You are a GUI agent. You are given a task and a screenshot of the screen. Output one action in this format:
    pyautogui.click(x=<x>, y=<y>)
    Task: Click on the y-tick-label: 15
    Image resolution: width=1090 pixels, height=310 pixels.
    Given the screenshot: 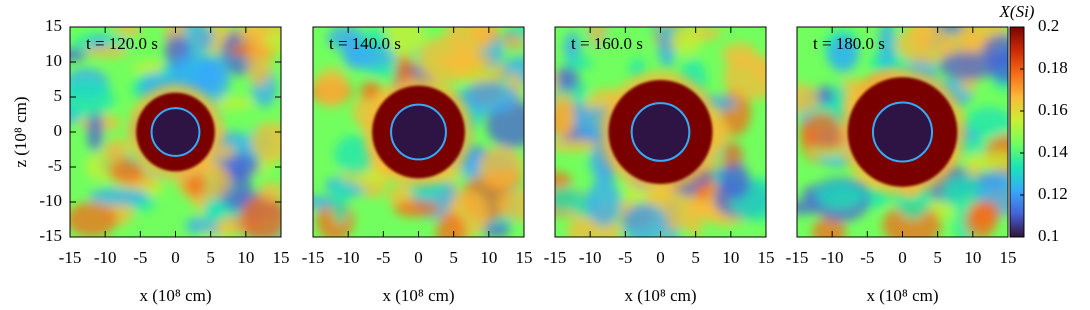 What is the action you would take?
    pyautogui.click(x=53, y=25)
    